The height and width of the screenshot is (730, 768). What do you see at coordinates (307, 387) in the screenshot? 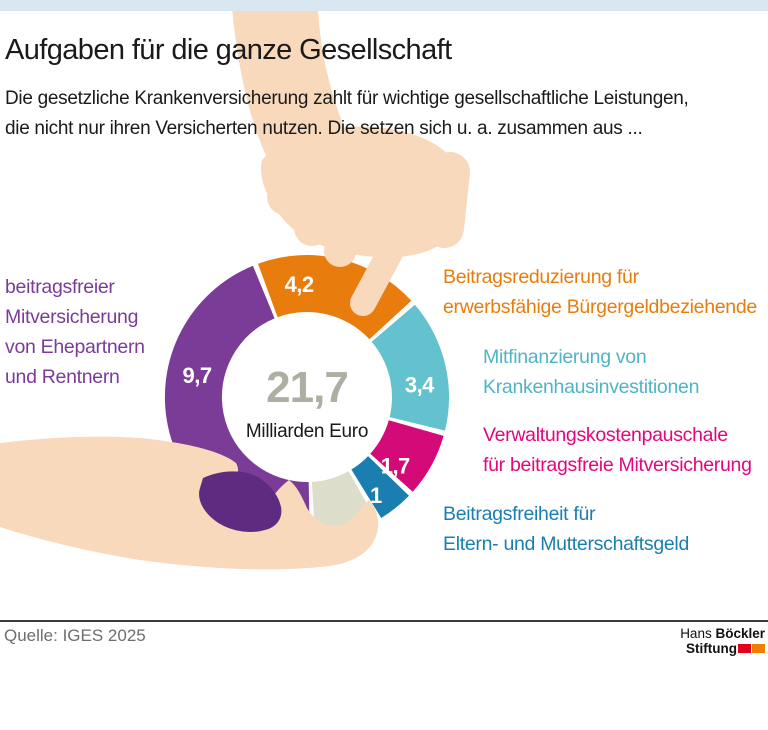
I see `donut-total-value: 21,7` at bounding box center [307, 387].